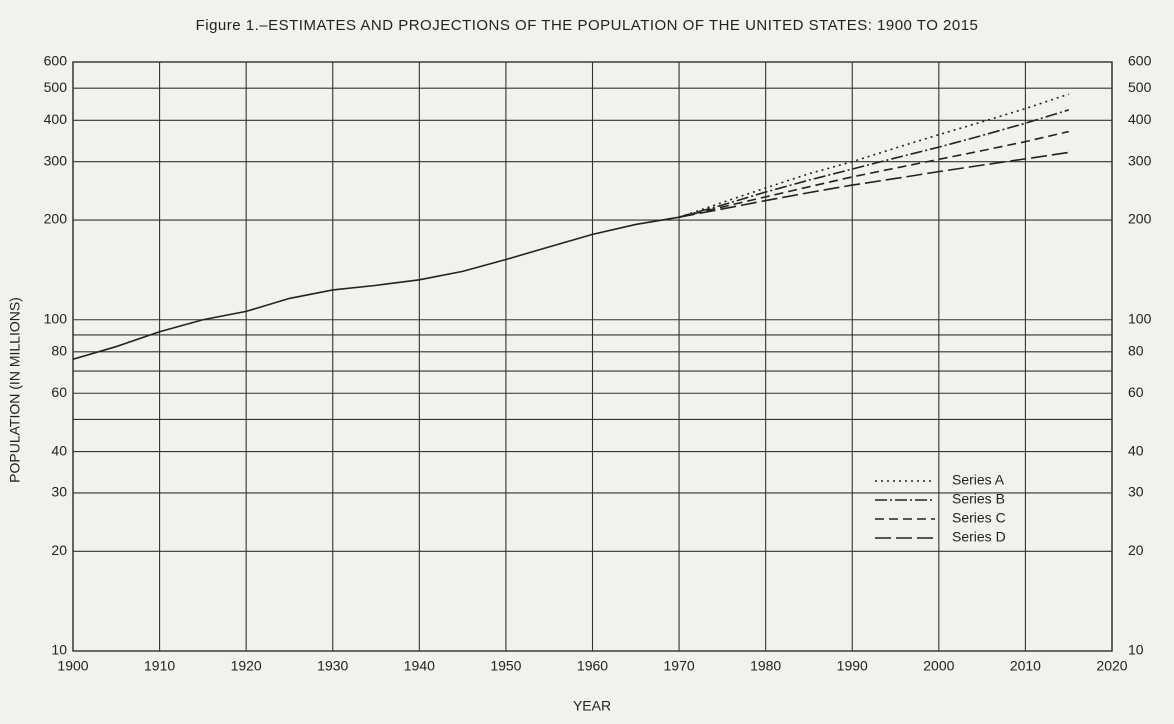  What do you see at coordinates (56, 119) in the screenshot?
I see `y-tick-label: 400` at bounding box center [56, 119].